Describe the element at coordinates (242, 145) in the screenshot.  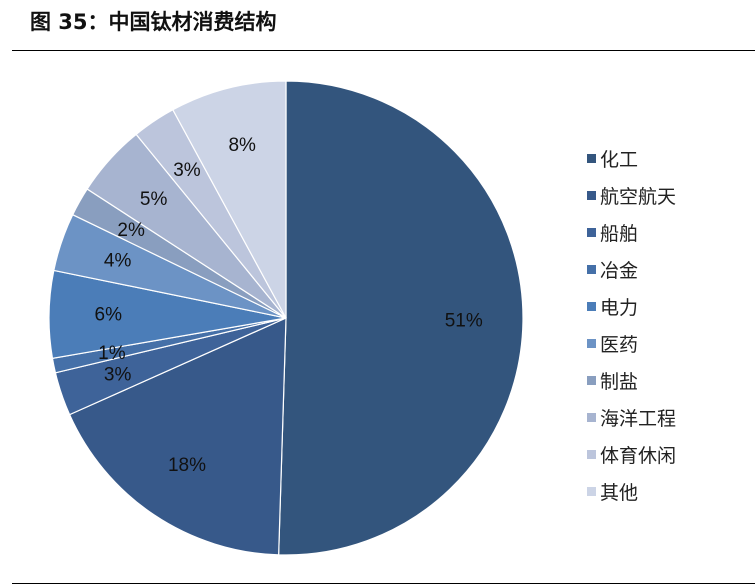
I see `slice-value-label: 8%` at that location.